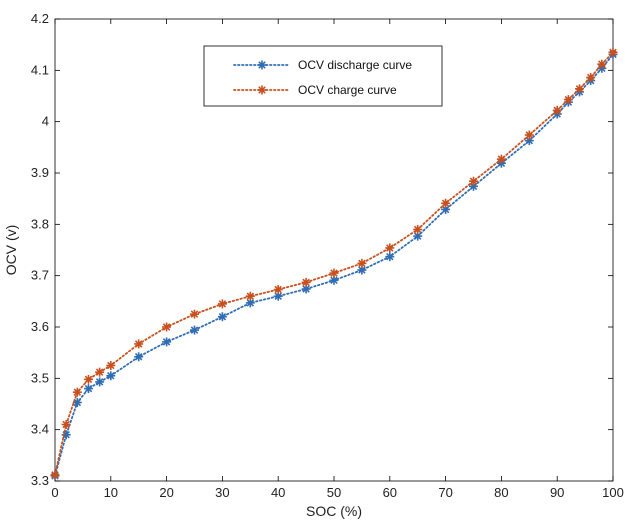 The height and width of the screenshot is (520, 625). I want to click on x-tick-label: 50, so click(334, 492).